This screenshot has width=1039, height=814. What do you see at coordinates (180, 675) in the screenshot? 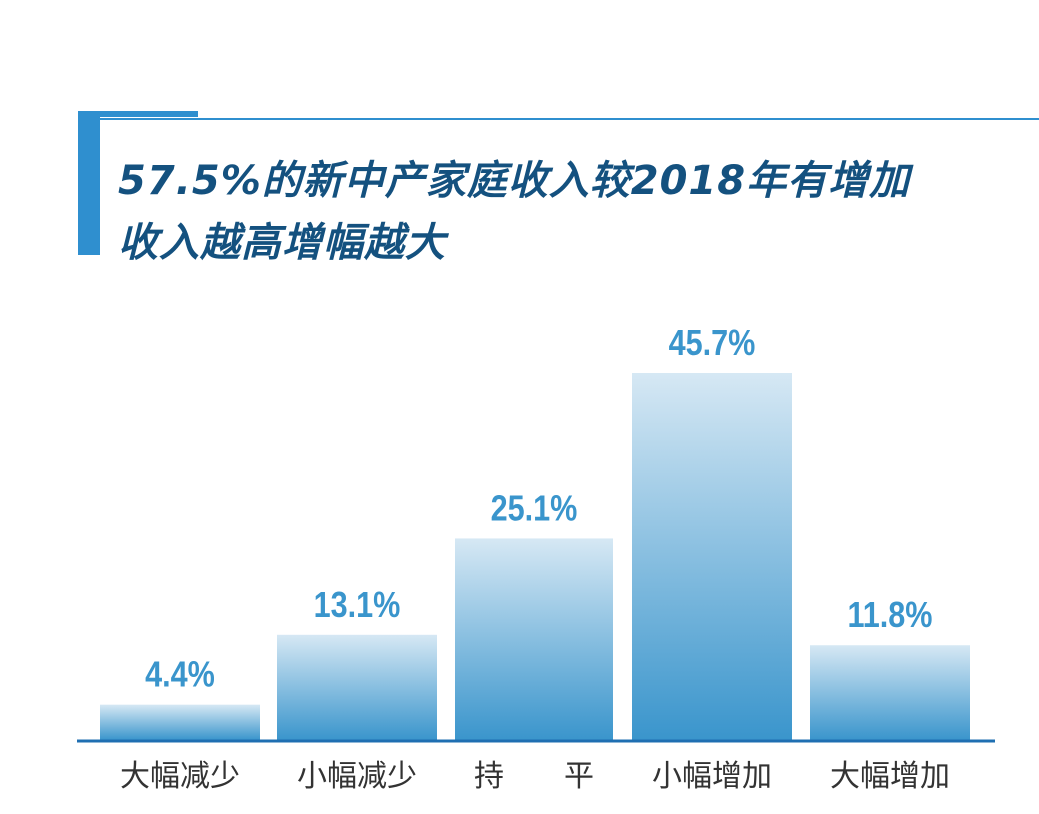
I see `bar-value-label: 4.4%` at bounding box center [180, 675].